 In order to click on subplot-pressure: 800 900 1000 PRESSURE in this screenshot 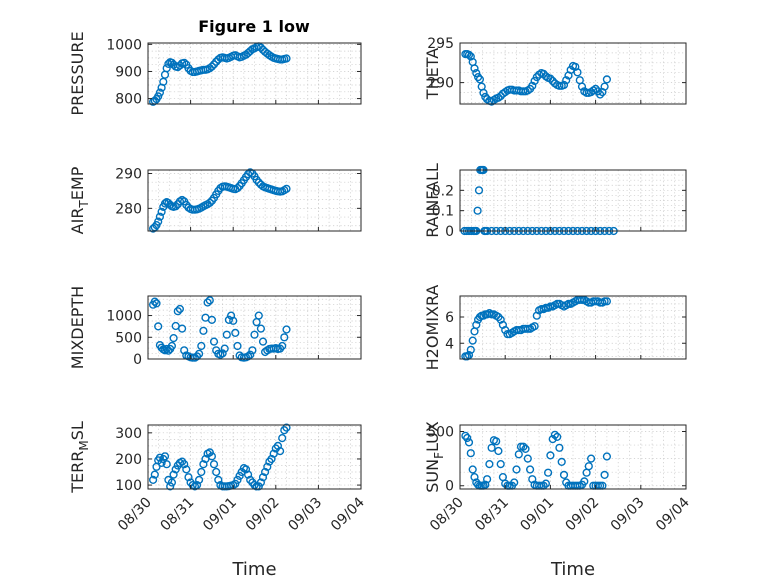, I will do `click(215, 73)`.